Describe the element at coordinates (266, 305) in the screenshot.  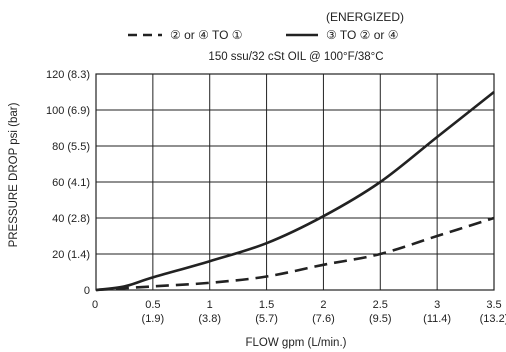
I see `x-tick-label: 1.5` at that location.